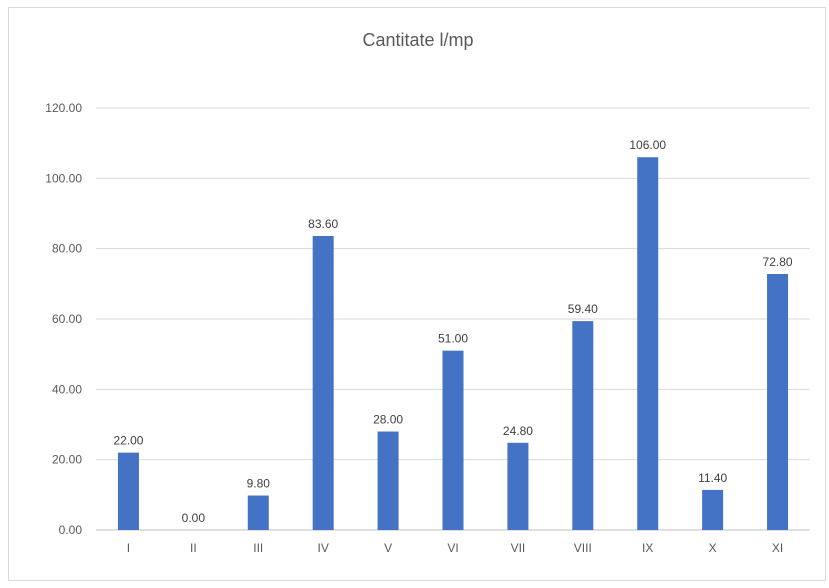  Describe the element at coordinates (67, 319) in the screenshot. I see `y-tick-label: 60.00` at that location.